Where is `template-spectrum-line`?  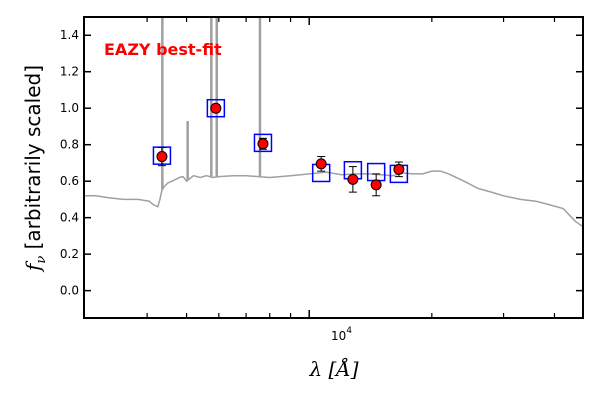
template-spectrum-line is located at coordinates (334, 199).